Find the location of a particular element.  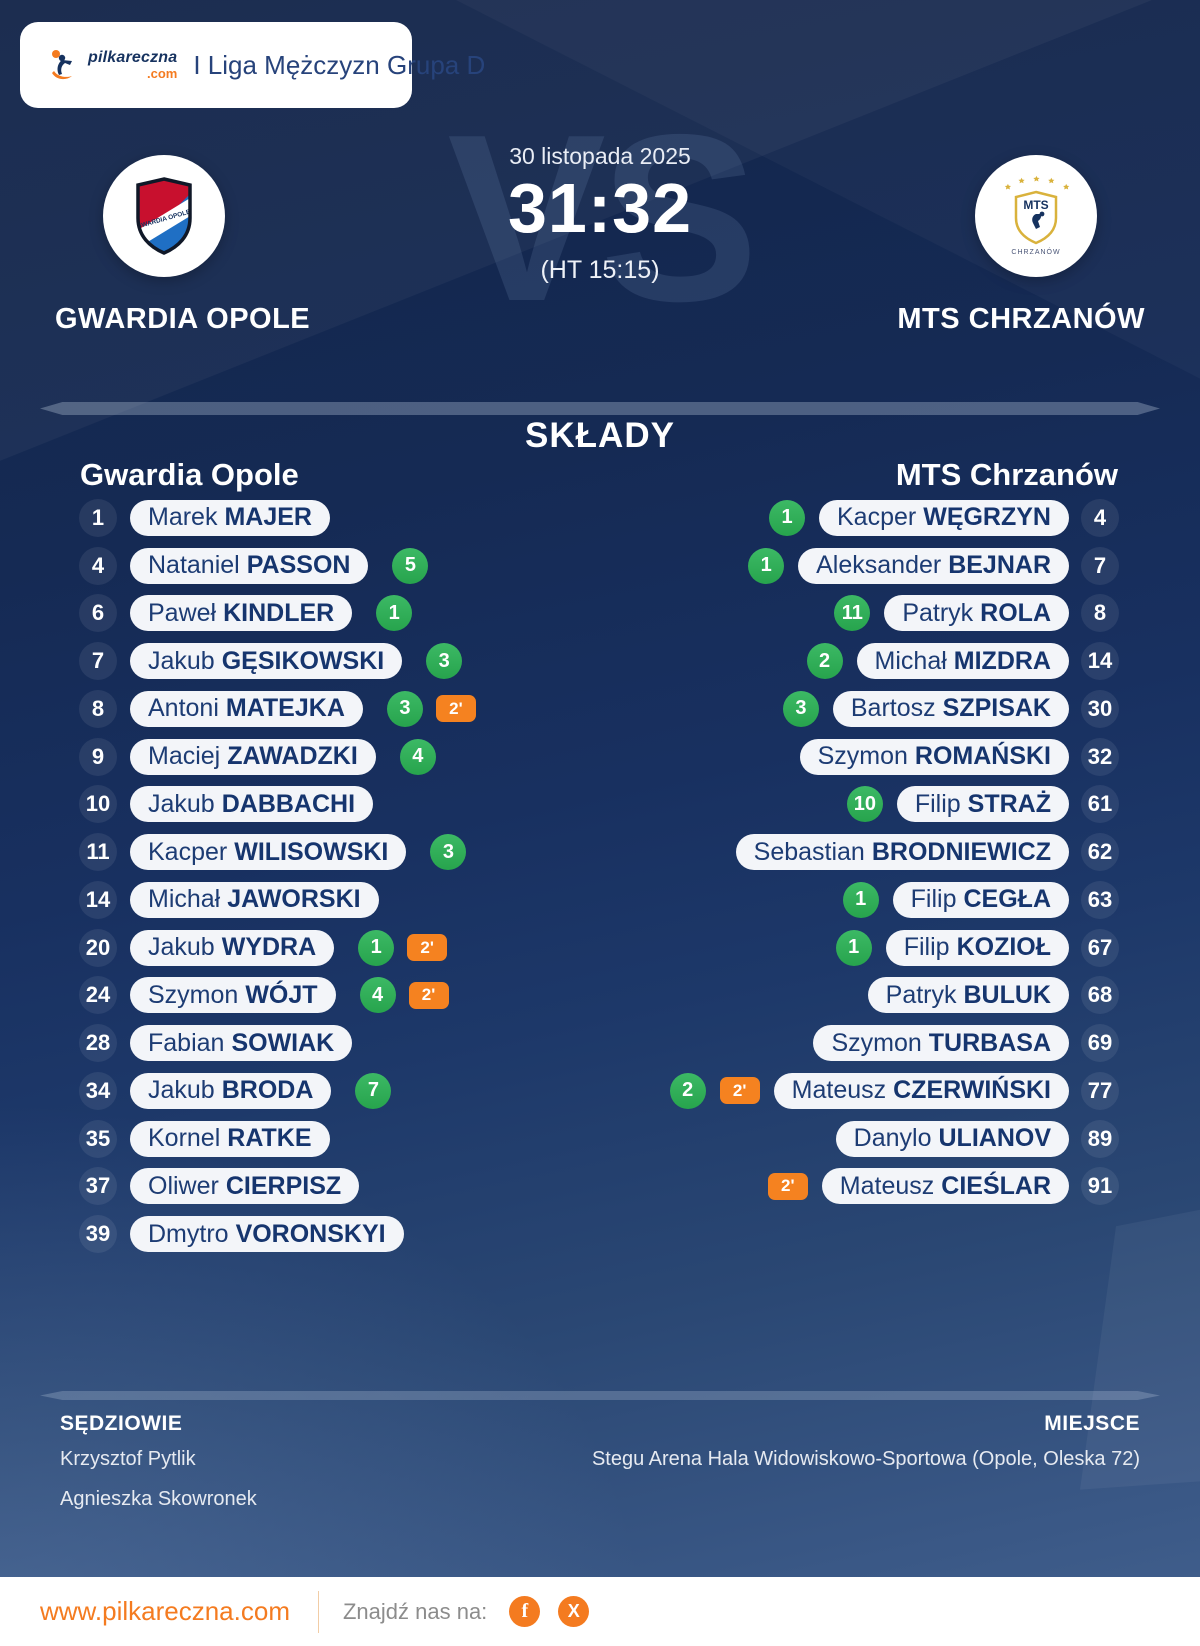

player-row: 9 Maciej ZAWADZKI 4 is located at coordinates (277, 757).